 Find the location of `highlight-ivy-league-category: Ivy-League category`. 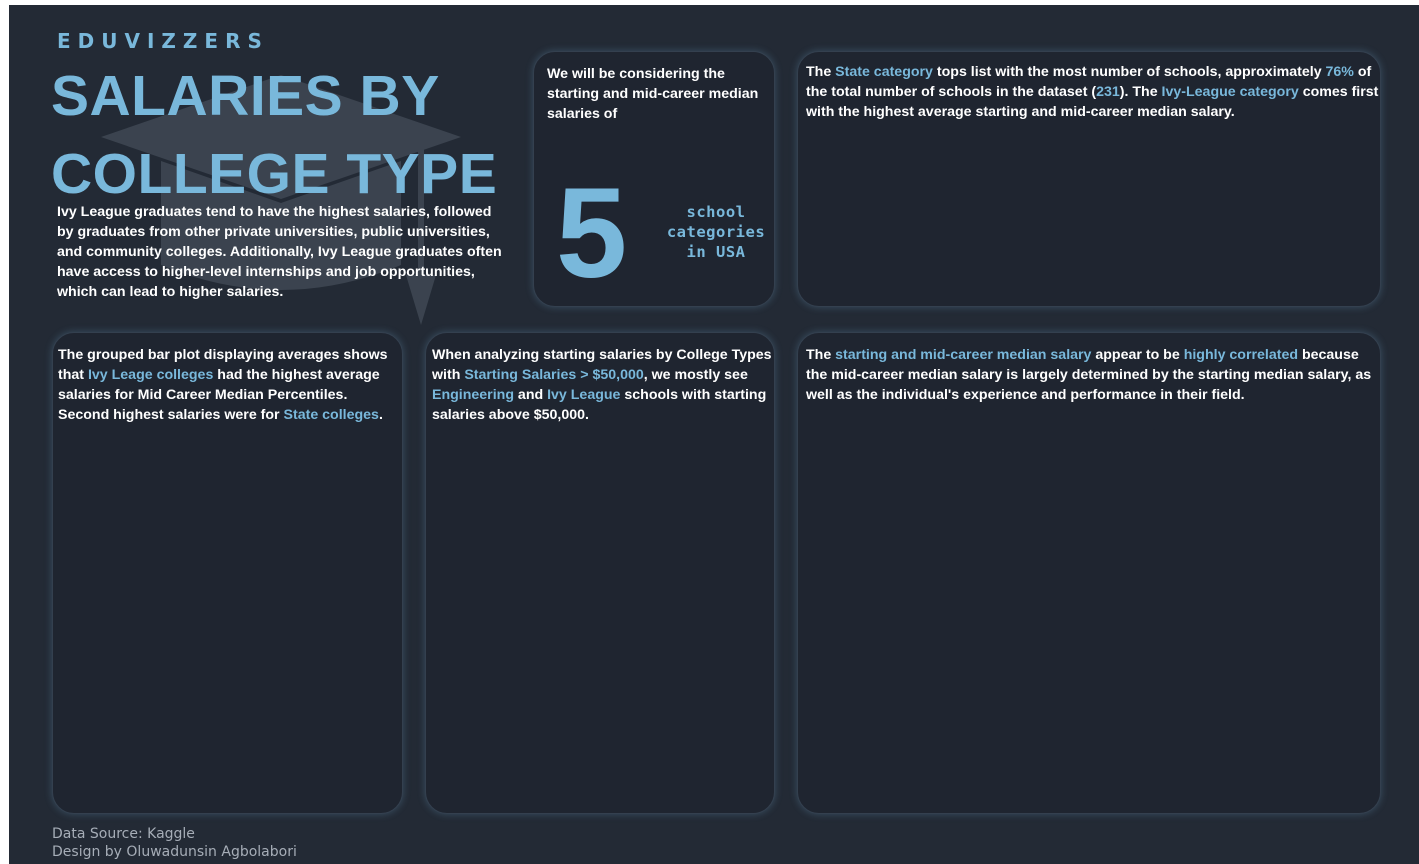

highlight-ivy-league-category: Ivy-League category is located at coordinates (1230, 92).